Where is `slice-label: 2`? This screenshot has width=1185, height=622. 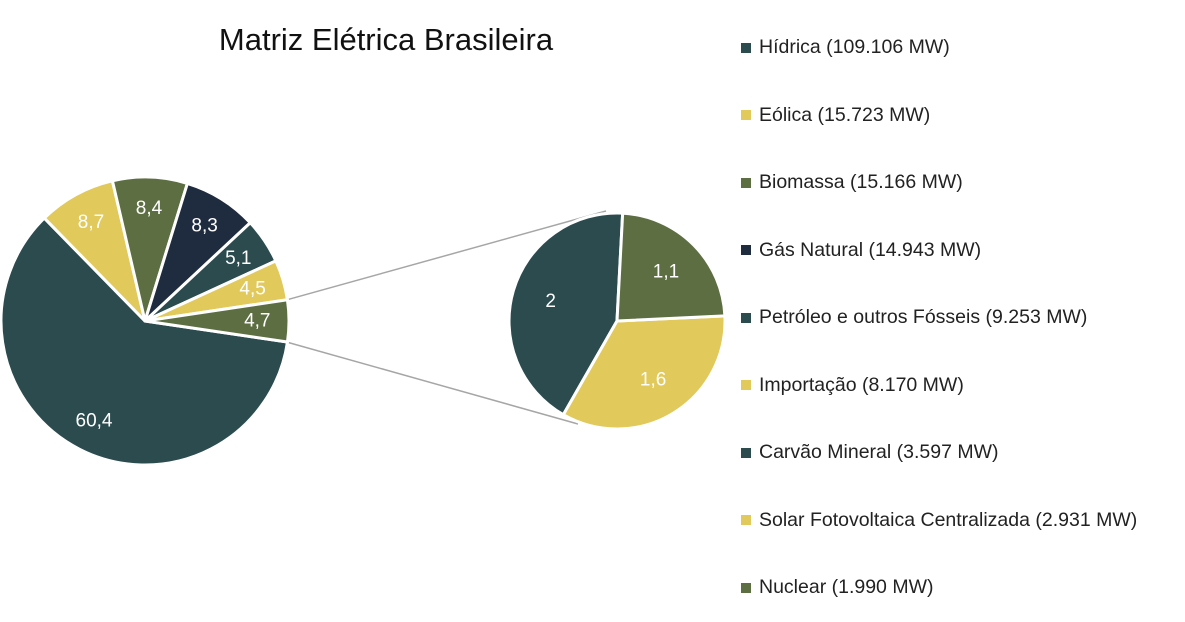
slice-label: 2 is located at coordinates (550, 301).